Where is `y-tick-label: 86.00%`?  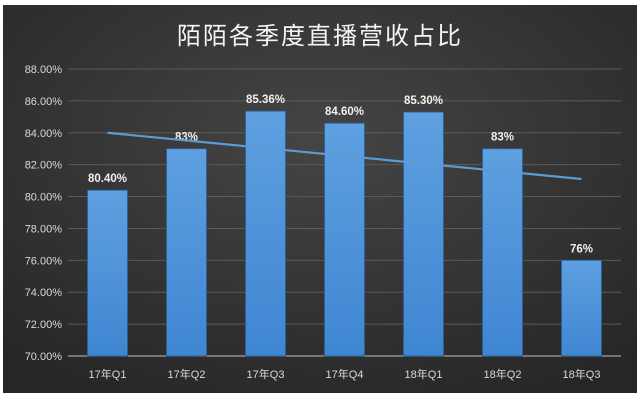 y-tick-label: 86.00% is located at coordinates (44, 102).